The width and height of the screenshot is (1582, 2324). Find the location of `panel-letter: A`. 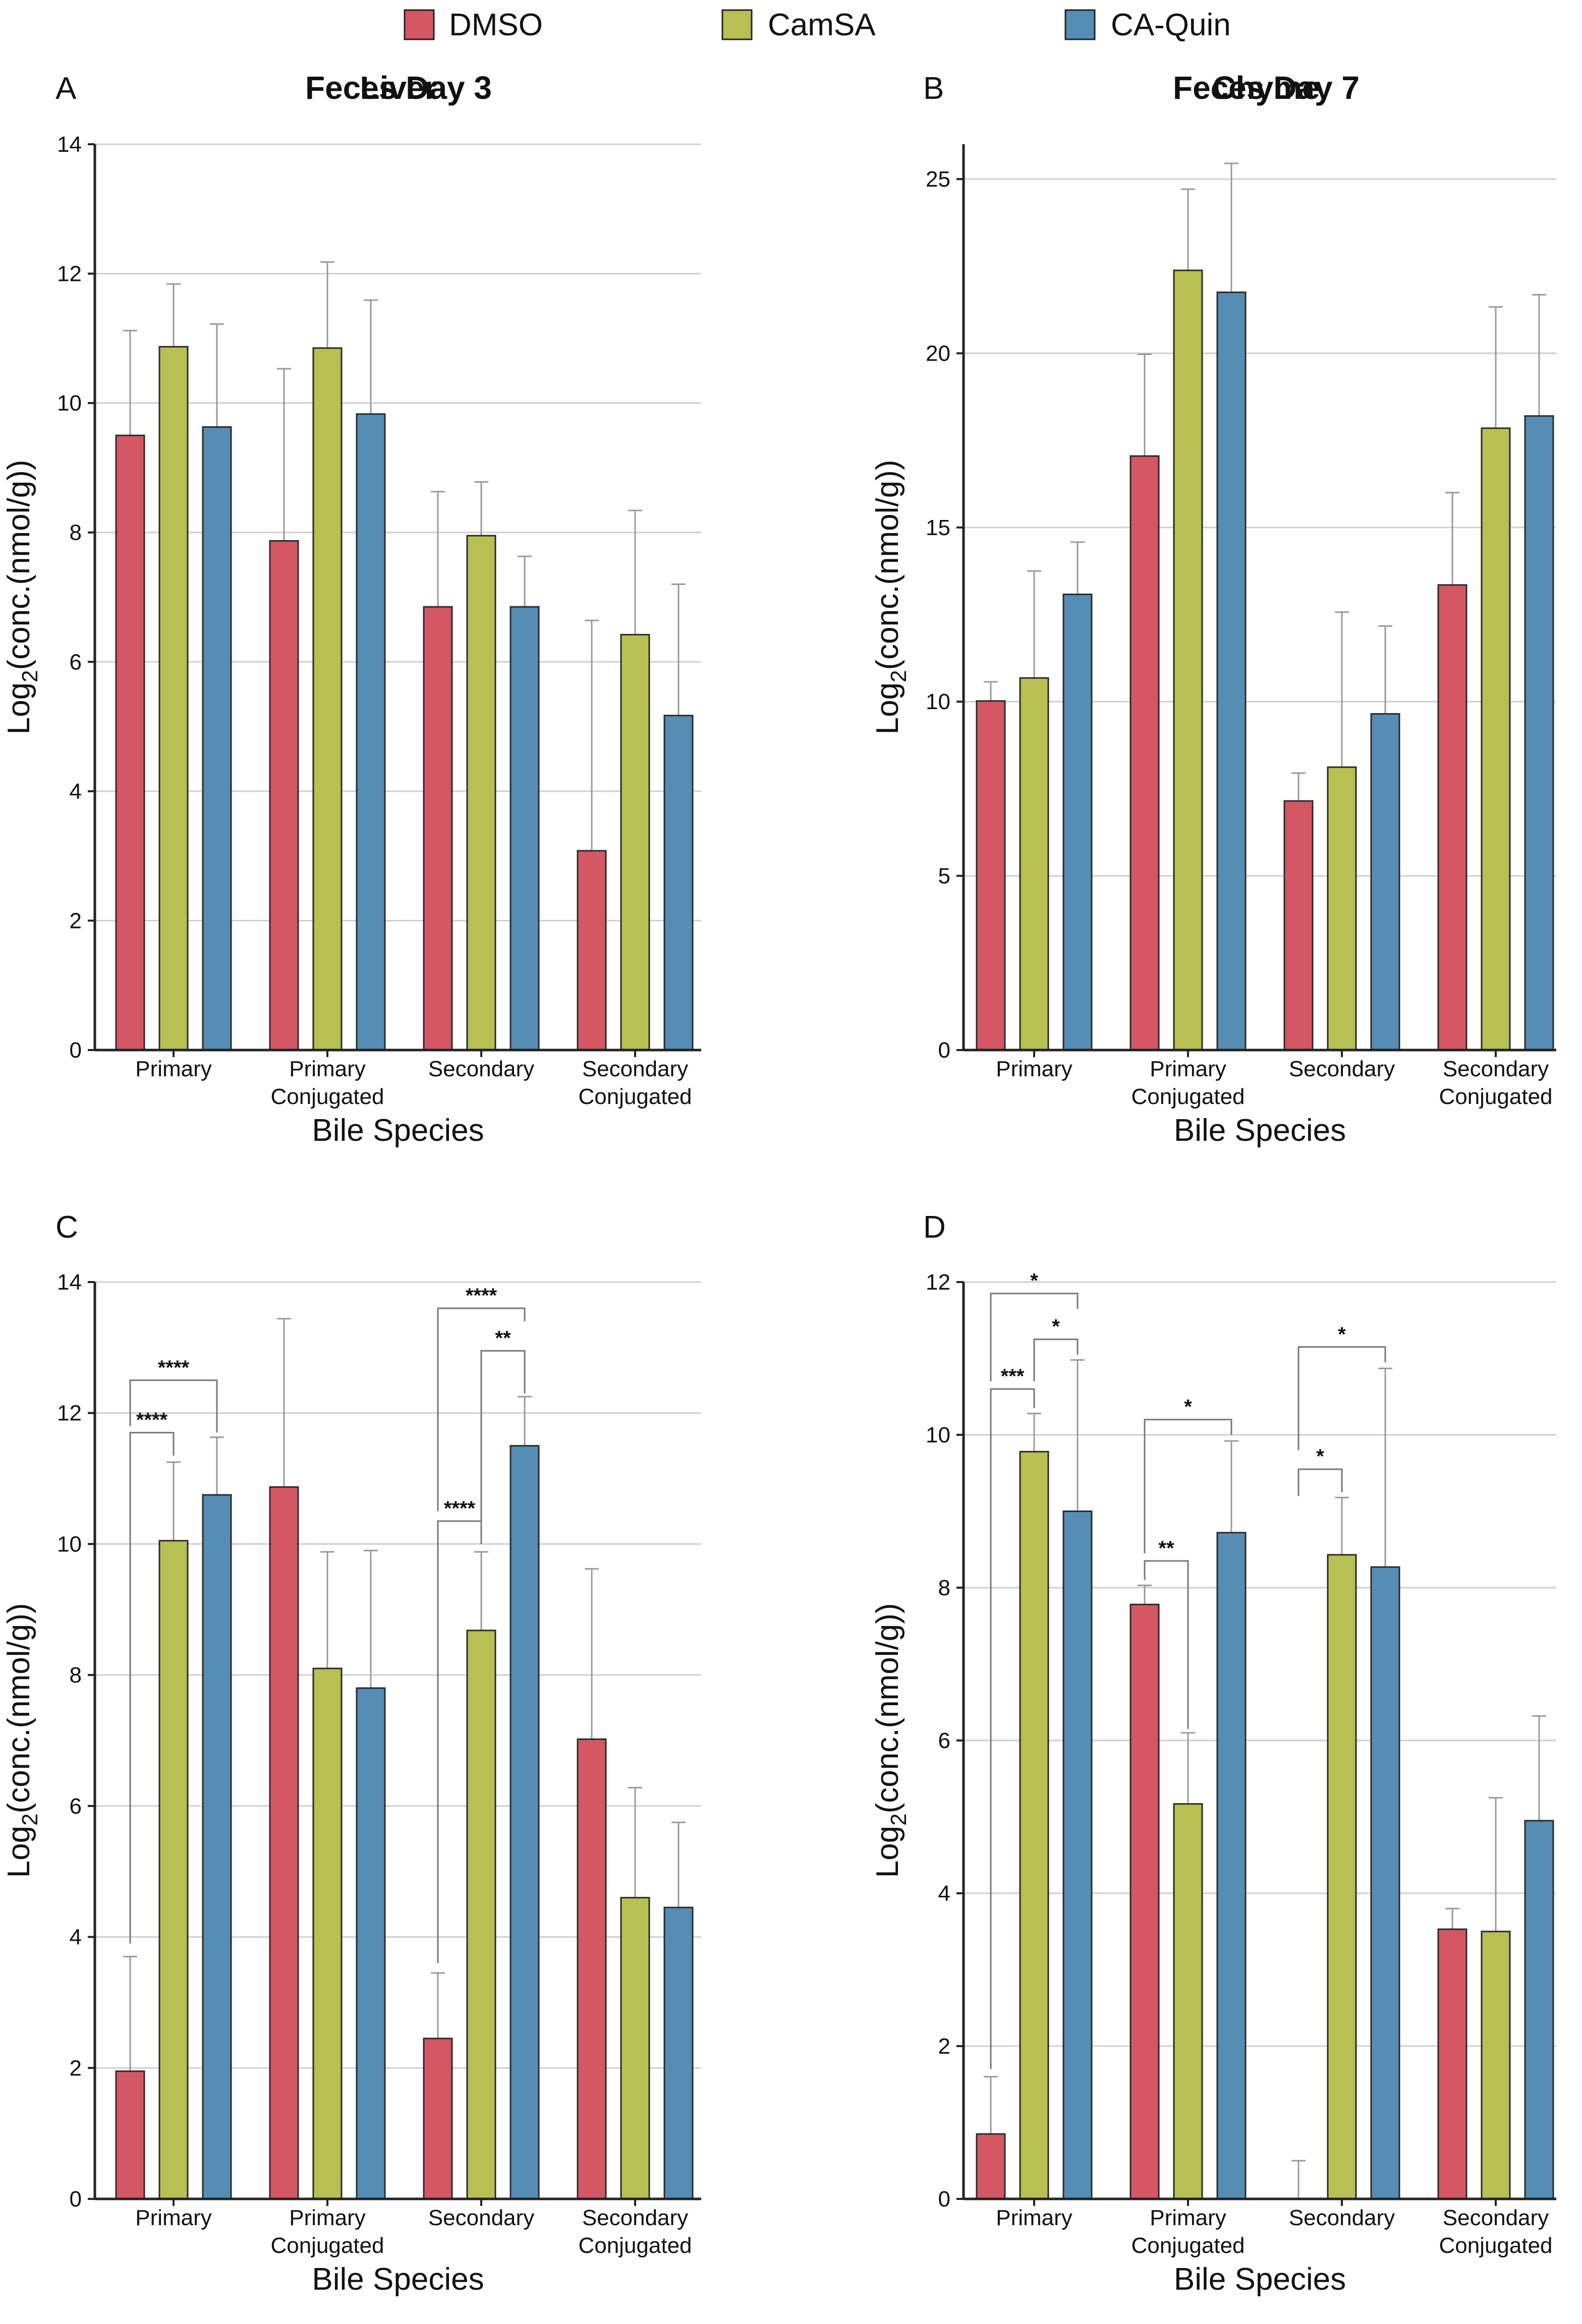

panel-letter: A is located at coordinates (66, 88).